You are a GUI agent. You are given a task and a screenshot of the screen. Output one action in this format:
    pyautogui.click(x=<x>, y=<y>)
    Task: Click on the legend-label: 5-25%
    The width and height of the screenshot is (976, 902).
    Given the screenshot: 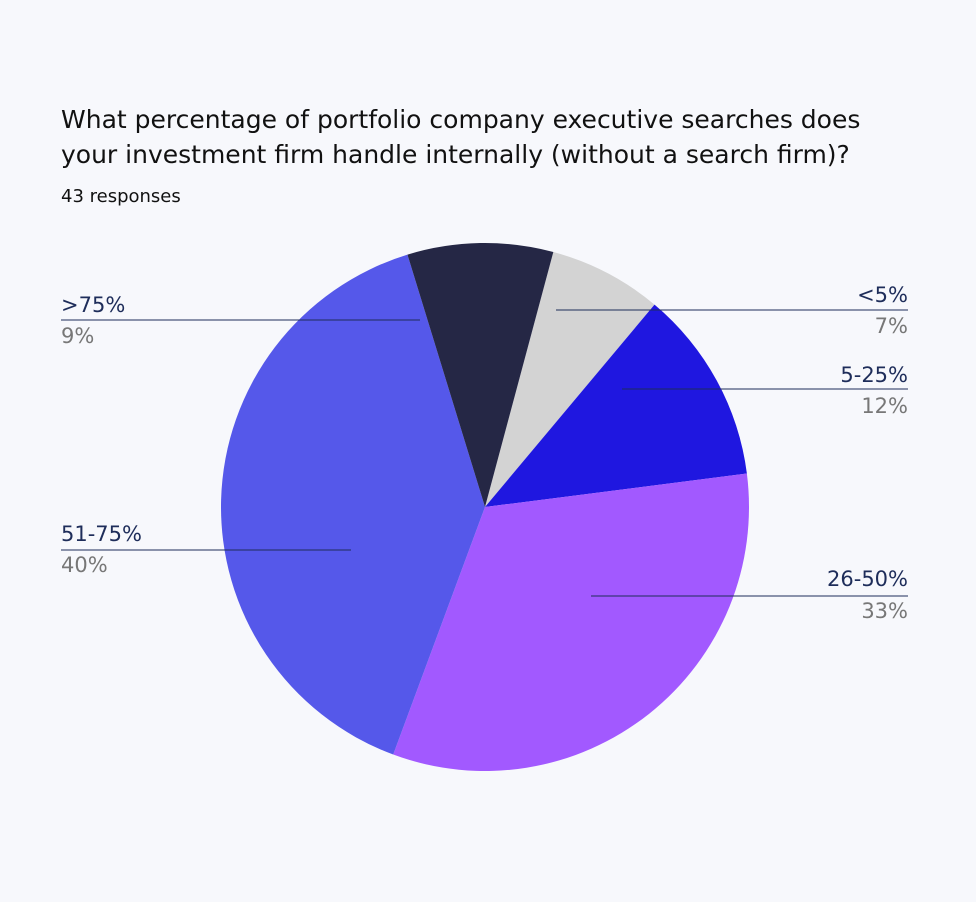 What is the action you would take?
    pyautogui.click(x=874, y=375)
    